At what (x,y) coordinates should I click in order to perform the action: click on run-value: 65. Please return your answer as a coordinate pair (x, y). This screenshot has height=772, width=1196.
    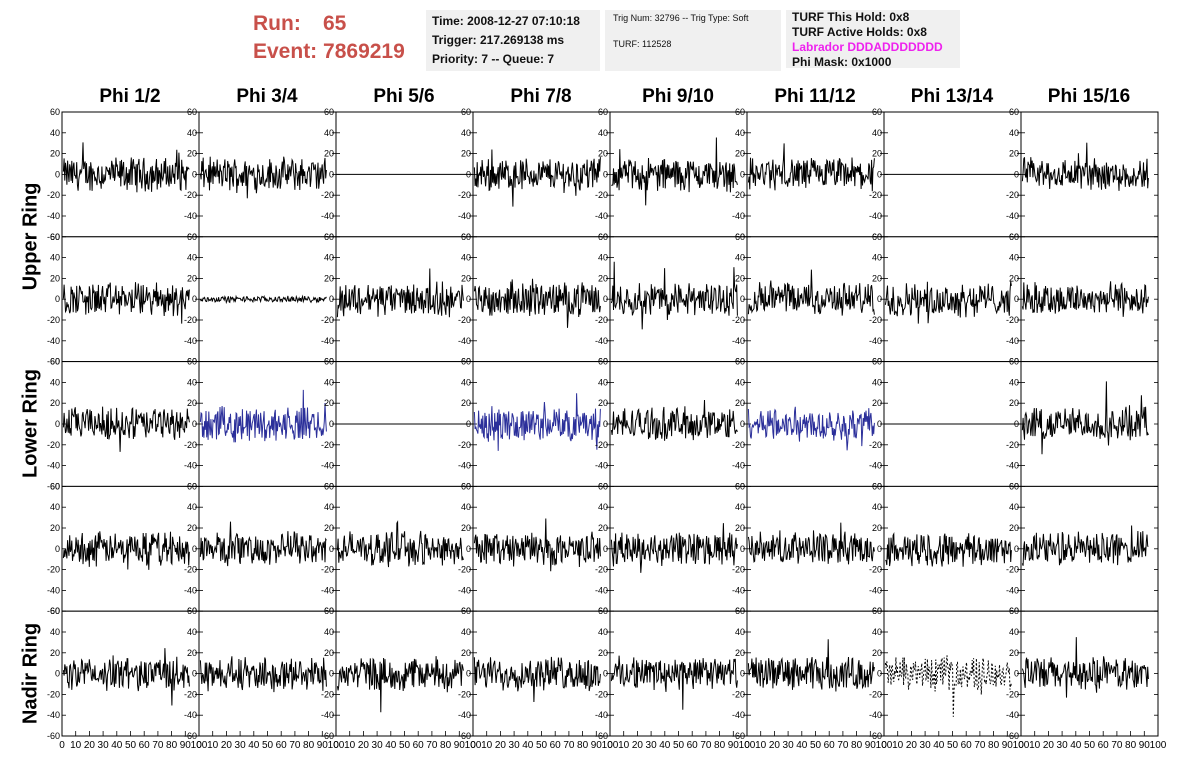
    Looking at the image, I should click on (335, 23).